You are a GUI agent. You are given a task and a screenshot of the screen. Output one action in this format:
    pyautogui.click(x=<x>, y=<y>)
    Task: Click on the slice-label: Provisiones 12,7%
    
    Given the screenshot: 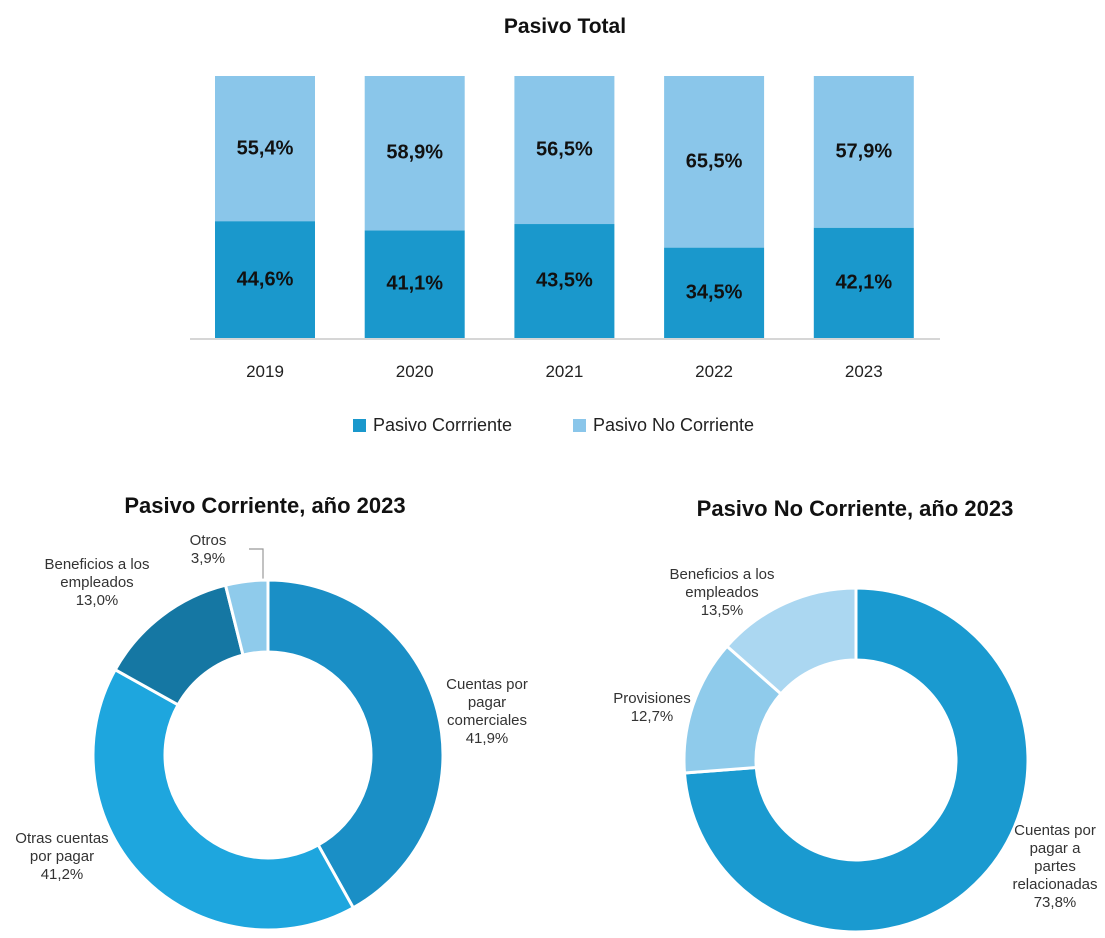 What is the action you would take?
    pyautogui.click(x=652, y=708)
    